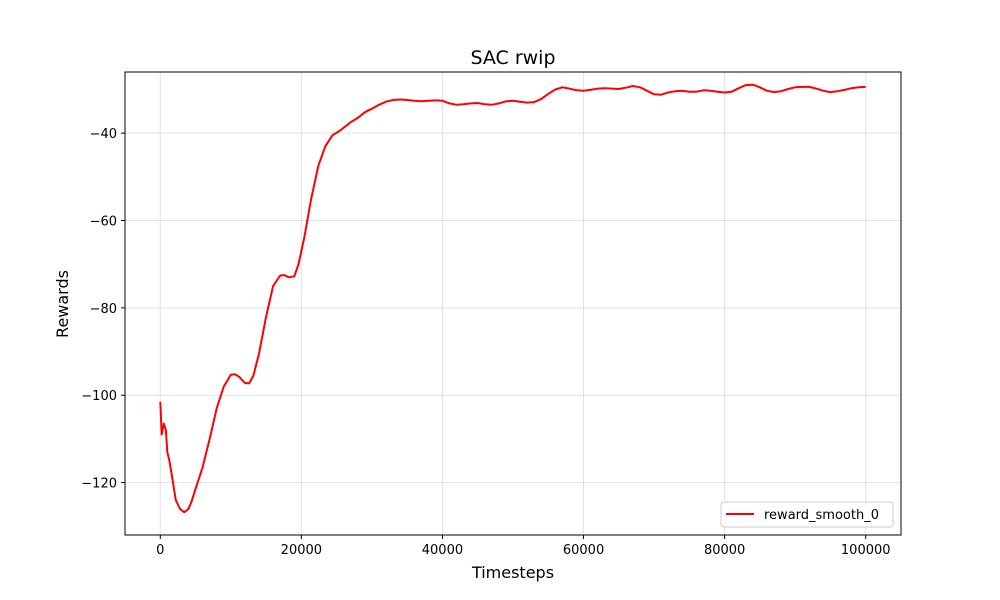 This screenshot has width=1000, height=600. What do you see at coordinates (442, 550) in the screenshot?
I see `x-tick-label: 40000` at bounding box center [442, 550].